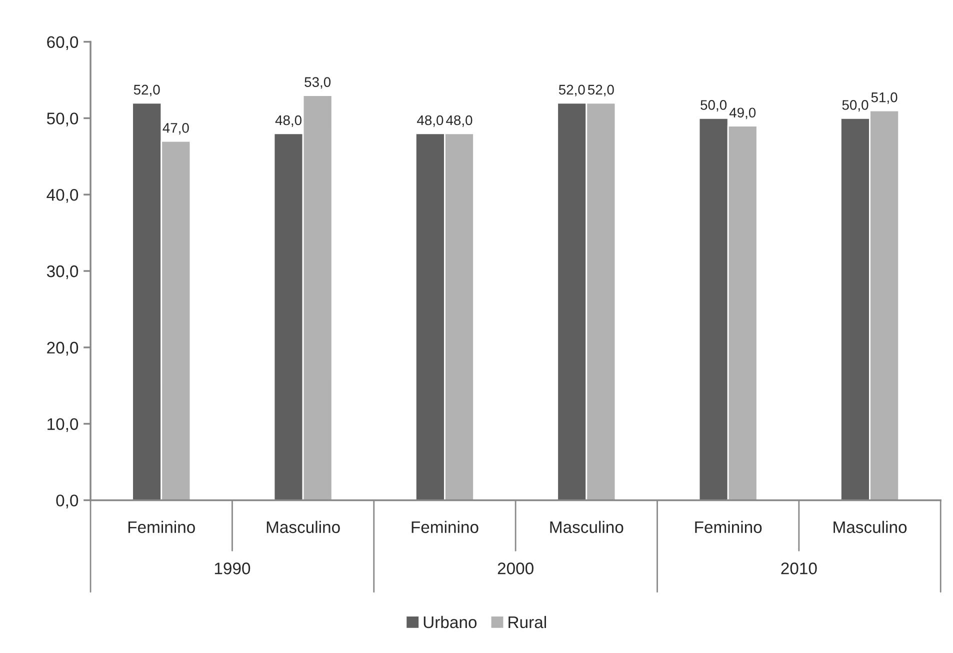  What do you see at coordinates (742, 114) in the screenshot?
I see `data-label: 49,0` at bounding box center [742, 114].